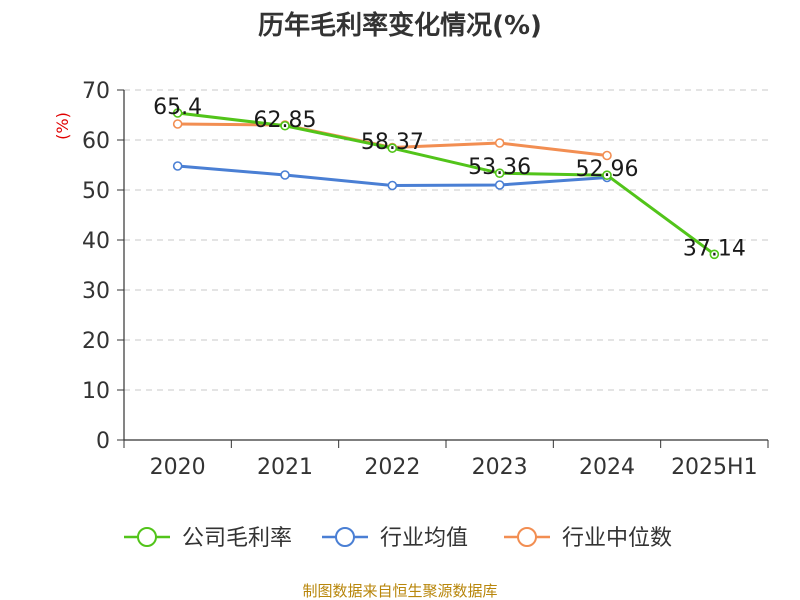 The height and width of the screenshot is (600, 800). Describe the element at coordinates (96, 291) in the screenshot. I see `y-tick-label: 30` at that location.